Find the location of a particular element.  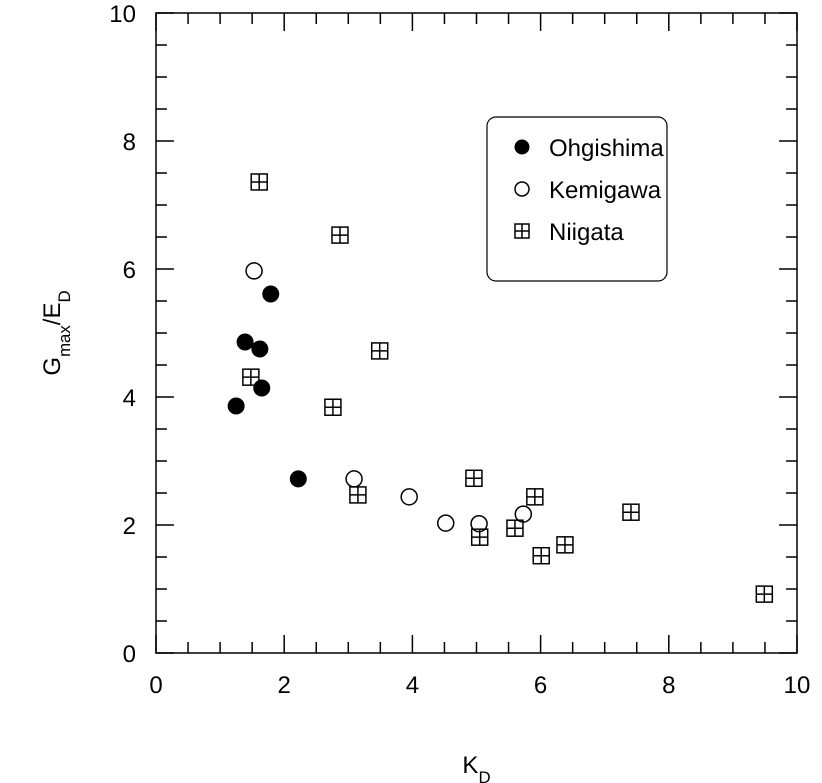

x-tick-label: 4 is located at coordinates (413, 685).